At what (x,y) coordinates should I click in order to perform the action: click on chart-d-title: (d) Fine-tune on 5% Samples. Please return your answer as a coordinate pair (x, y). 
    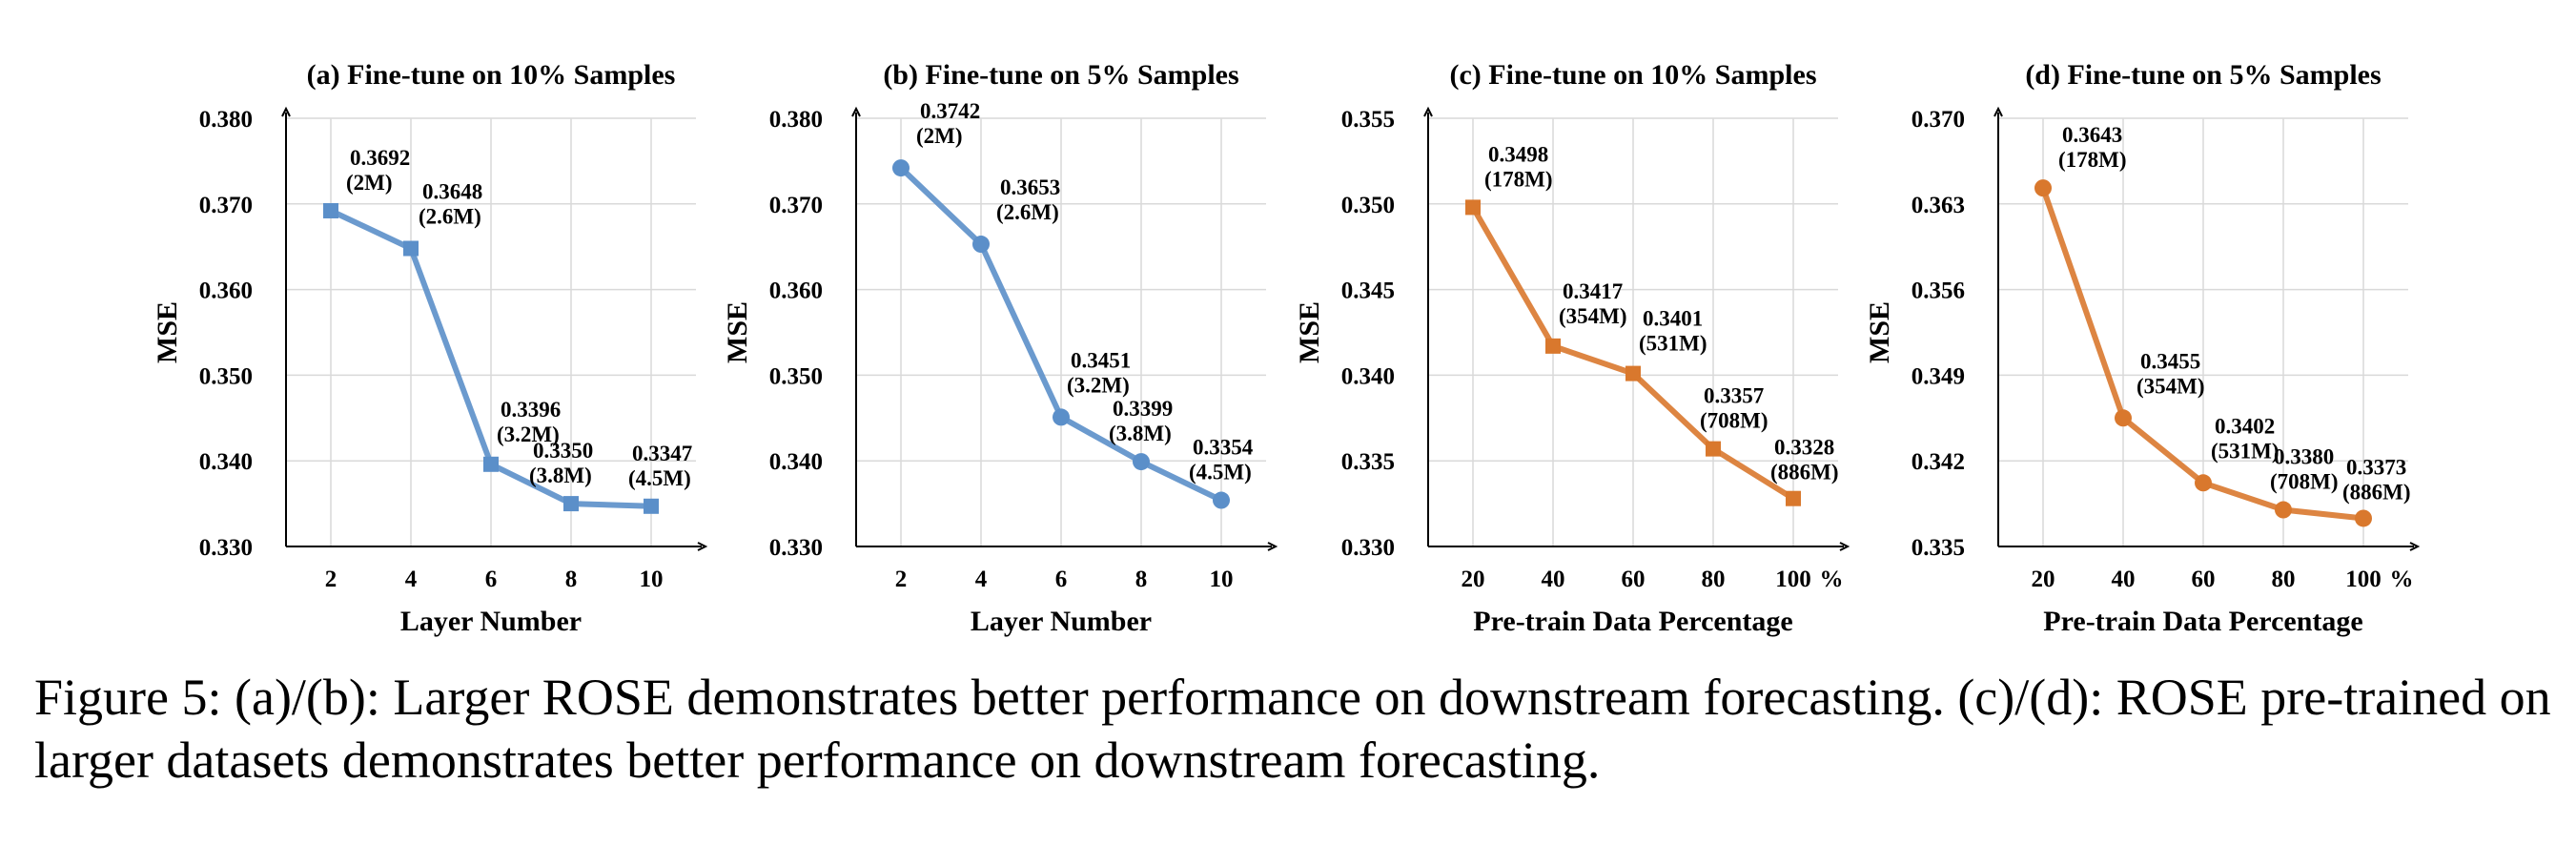
    Looking at the image, I should click on (2203, 75).